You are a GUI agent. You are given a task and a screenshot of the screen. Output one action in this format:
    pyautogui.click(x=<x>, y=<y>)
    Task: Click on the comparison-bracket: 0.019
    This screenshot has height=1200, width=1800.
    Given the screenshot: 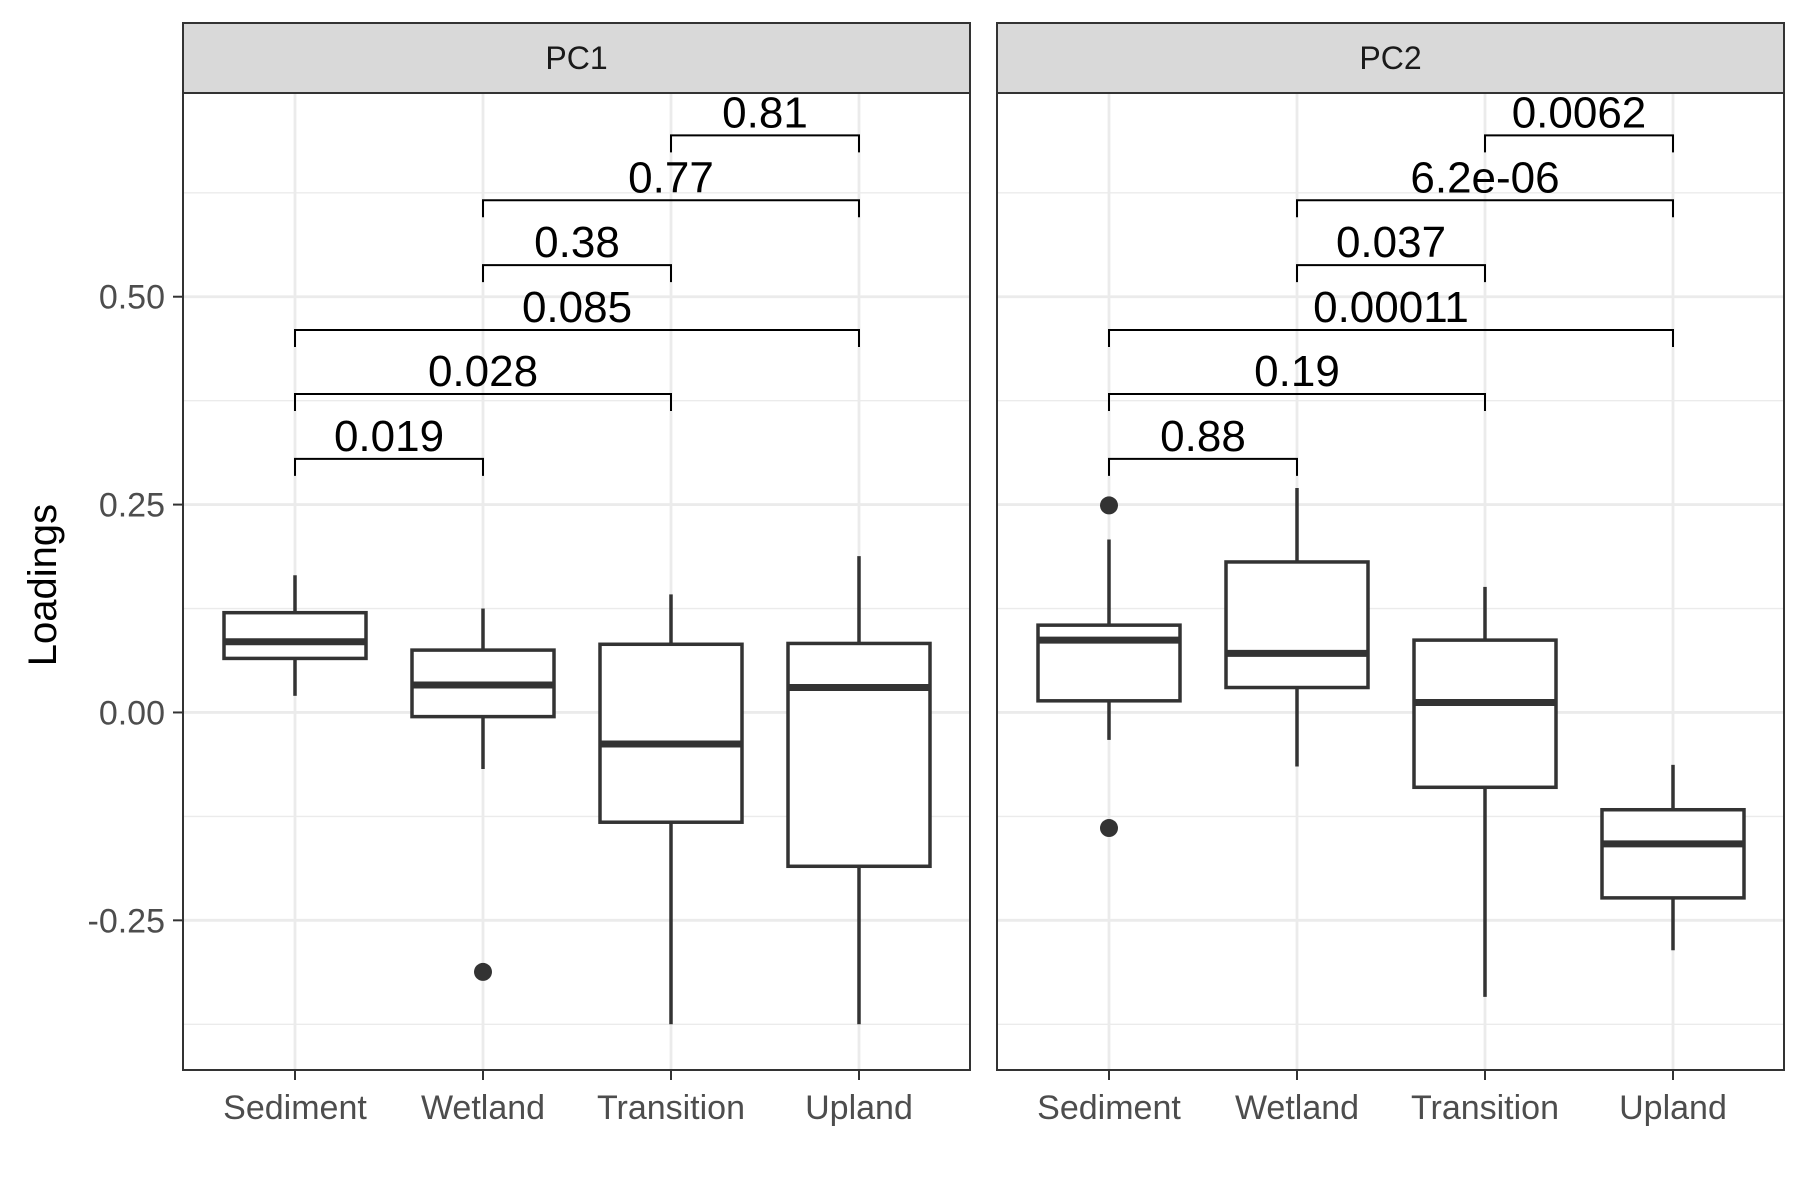 What is the action you would take?
    pyautogui.click(x=389, y=444)
    